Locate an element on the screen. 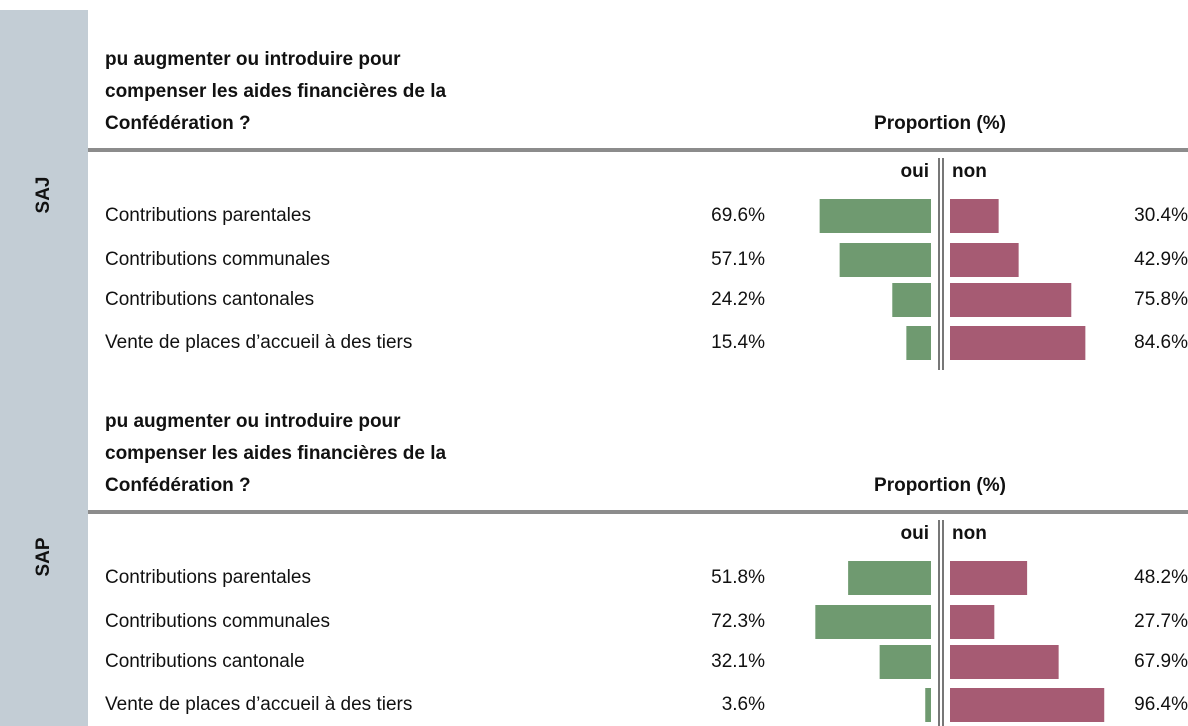 This screenshot has width=1188, height=726. sidebar is located at coordinates (44, 368).